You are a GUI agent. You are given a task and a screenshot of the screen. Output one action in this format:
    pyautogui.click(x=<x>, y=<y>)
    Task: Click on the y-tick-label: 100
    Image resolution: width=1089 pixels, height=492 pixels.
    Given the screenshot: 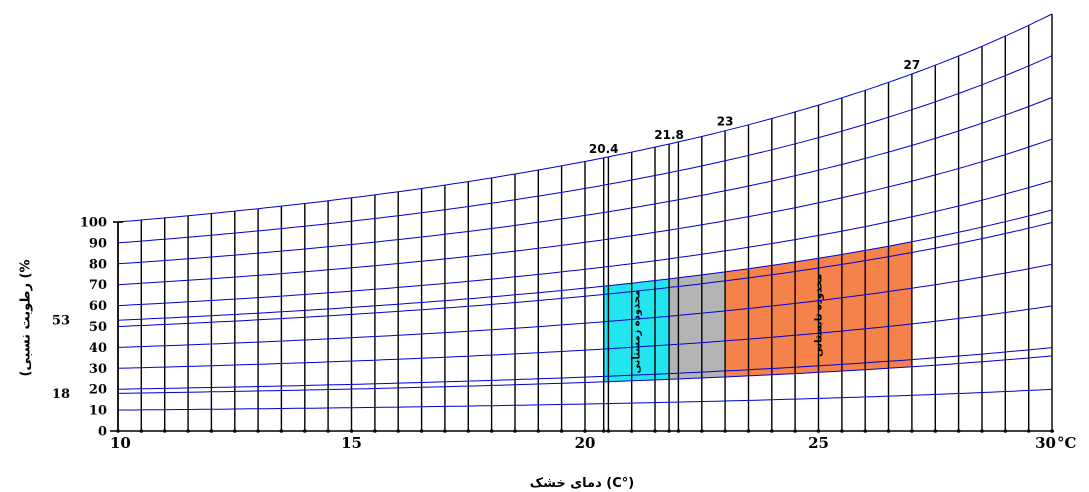 What is the action you would take?
    pyautogui.click(x=93, y=223)
    